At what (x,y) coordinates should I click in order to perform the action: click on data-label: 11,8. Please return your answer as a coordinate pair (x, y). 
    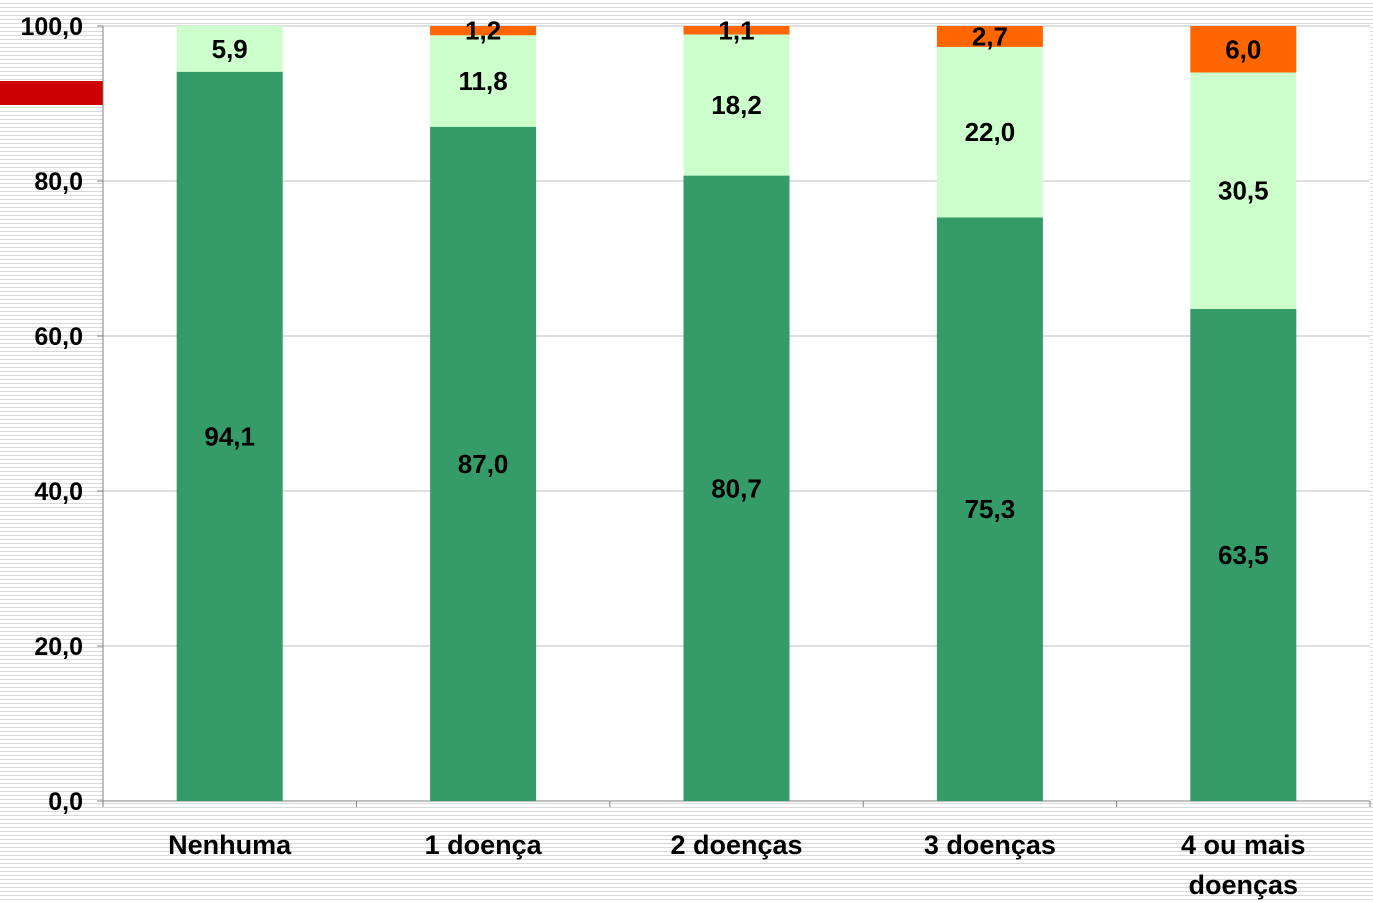
    Looking at the image, I should click on (483, 81).